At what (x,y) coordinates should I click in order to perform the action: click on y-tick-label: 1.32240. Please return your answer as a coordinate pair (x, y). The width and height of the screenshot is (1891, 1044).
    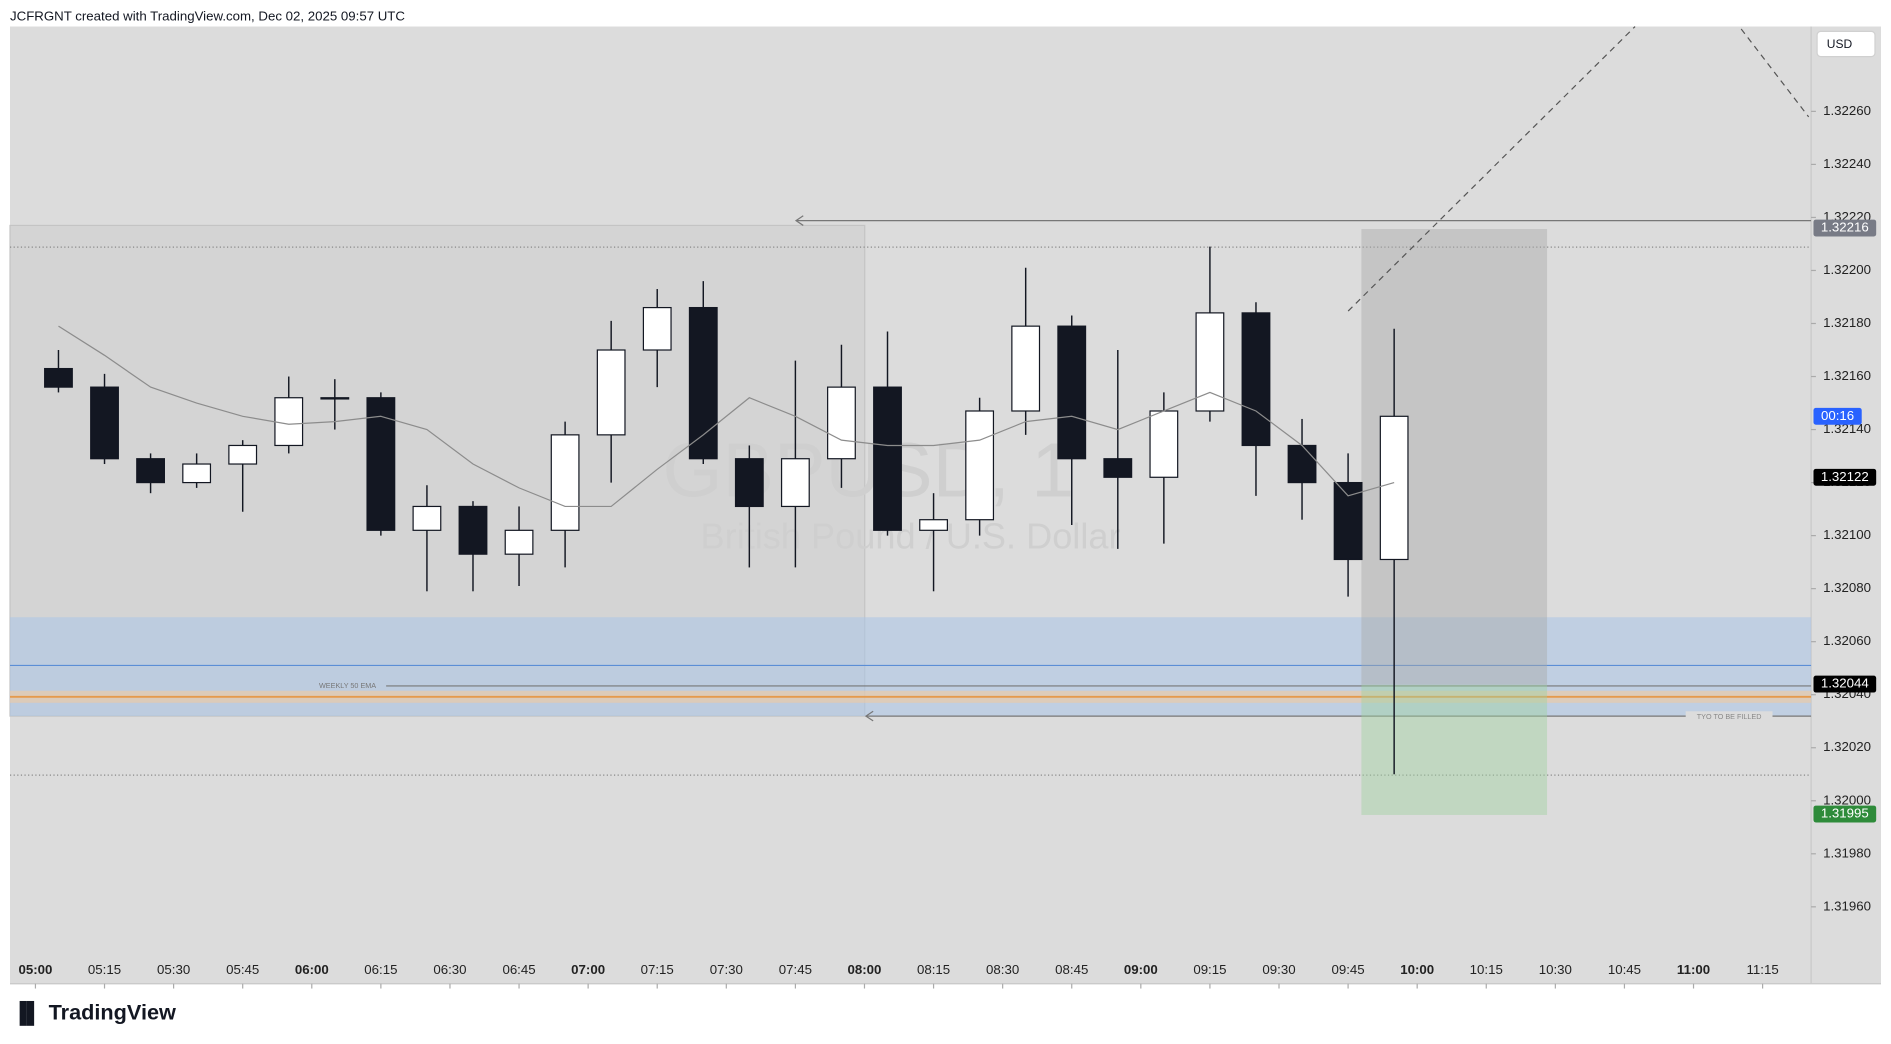
    Looking at the image, I should click on (1847, 163).